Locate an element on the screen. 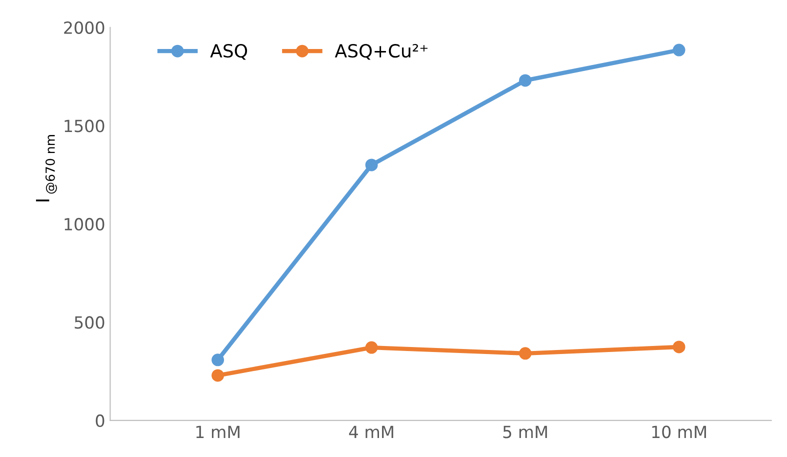  x-tick-label: 1 mM is located at coordinates (218, 432).